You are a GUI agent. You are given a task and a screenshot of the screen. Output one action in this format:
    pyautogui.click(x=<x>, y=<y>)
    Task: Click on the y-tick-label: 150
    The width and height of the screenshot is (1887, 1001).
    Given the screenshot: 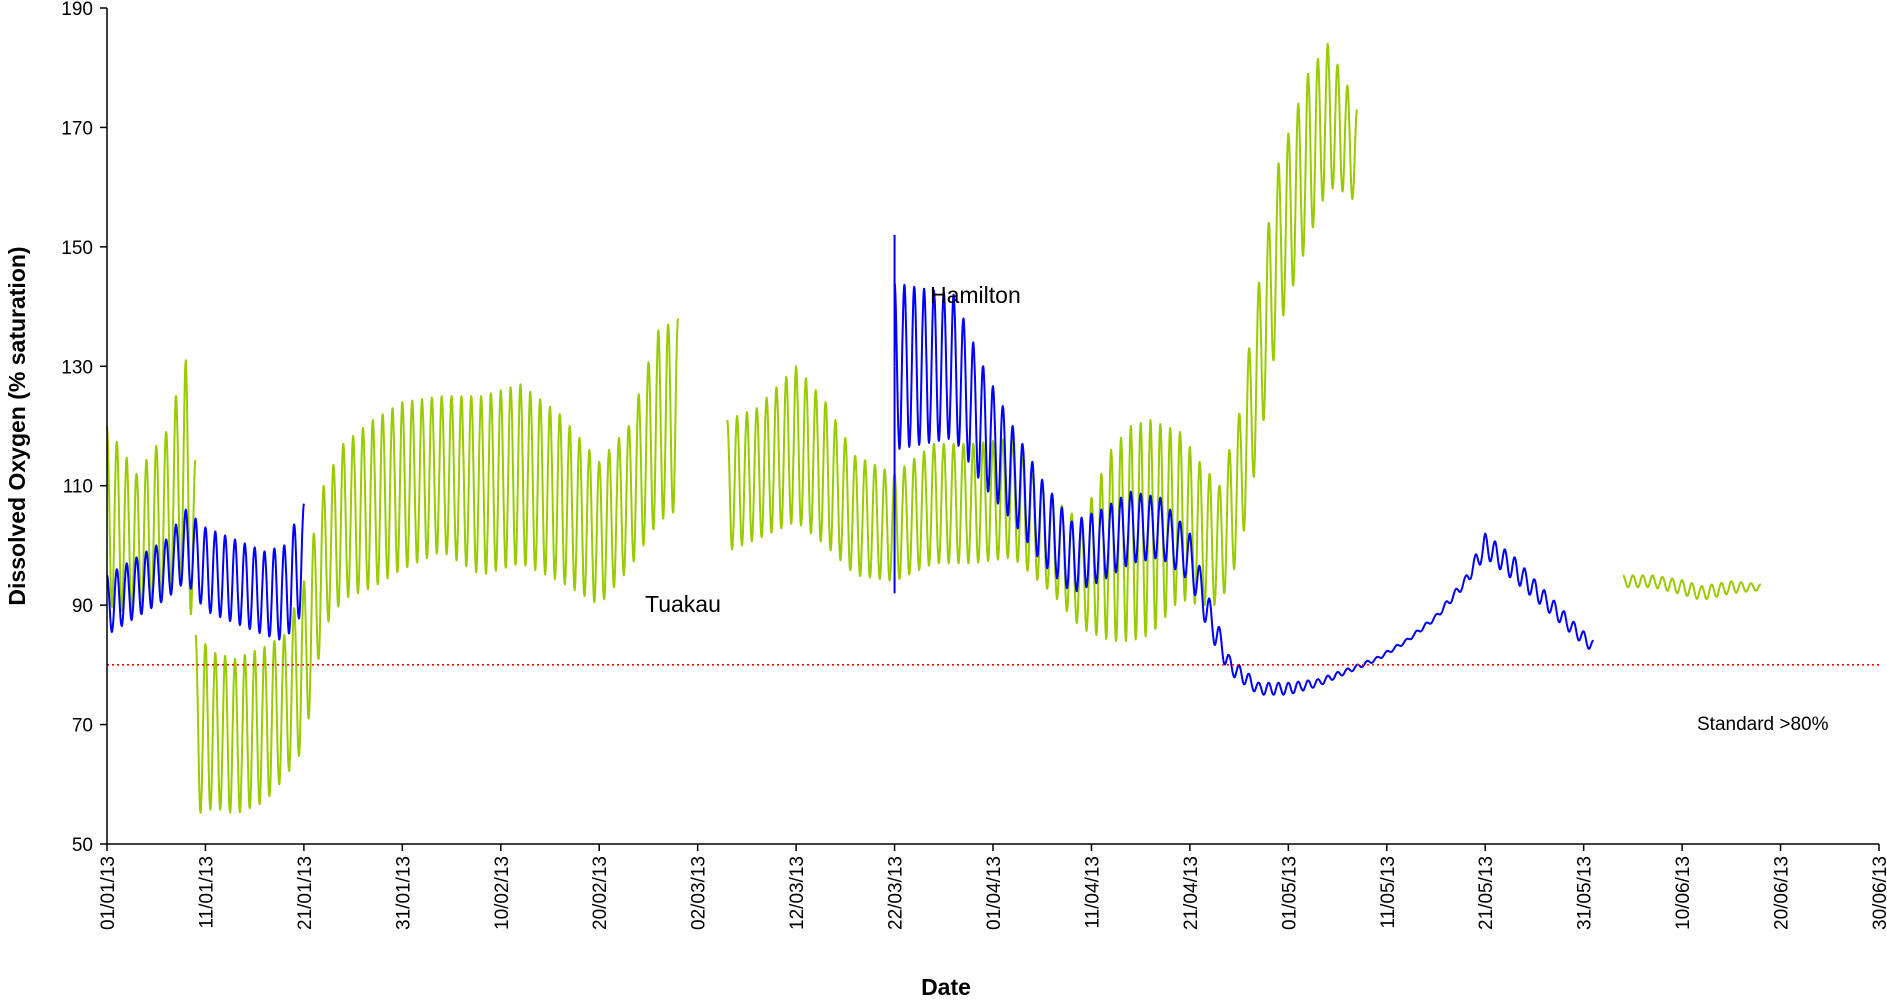 What is the action you would take?
    pyautogui.click(x=77, y=248)
    